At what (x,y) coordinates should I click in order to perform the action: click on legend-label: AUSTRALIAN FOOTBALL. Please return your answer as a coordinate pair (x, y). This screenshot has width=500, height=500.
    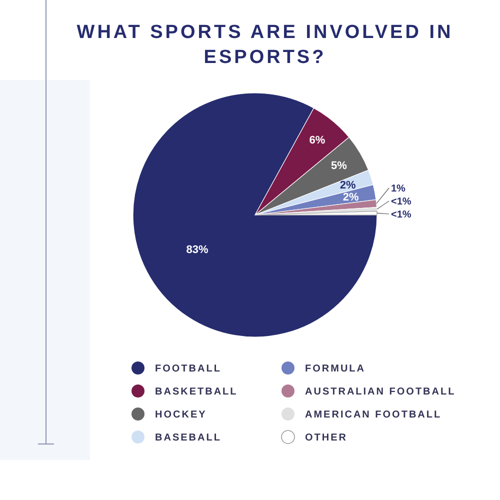
    Looking at the image, I should click on (380, 392).